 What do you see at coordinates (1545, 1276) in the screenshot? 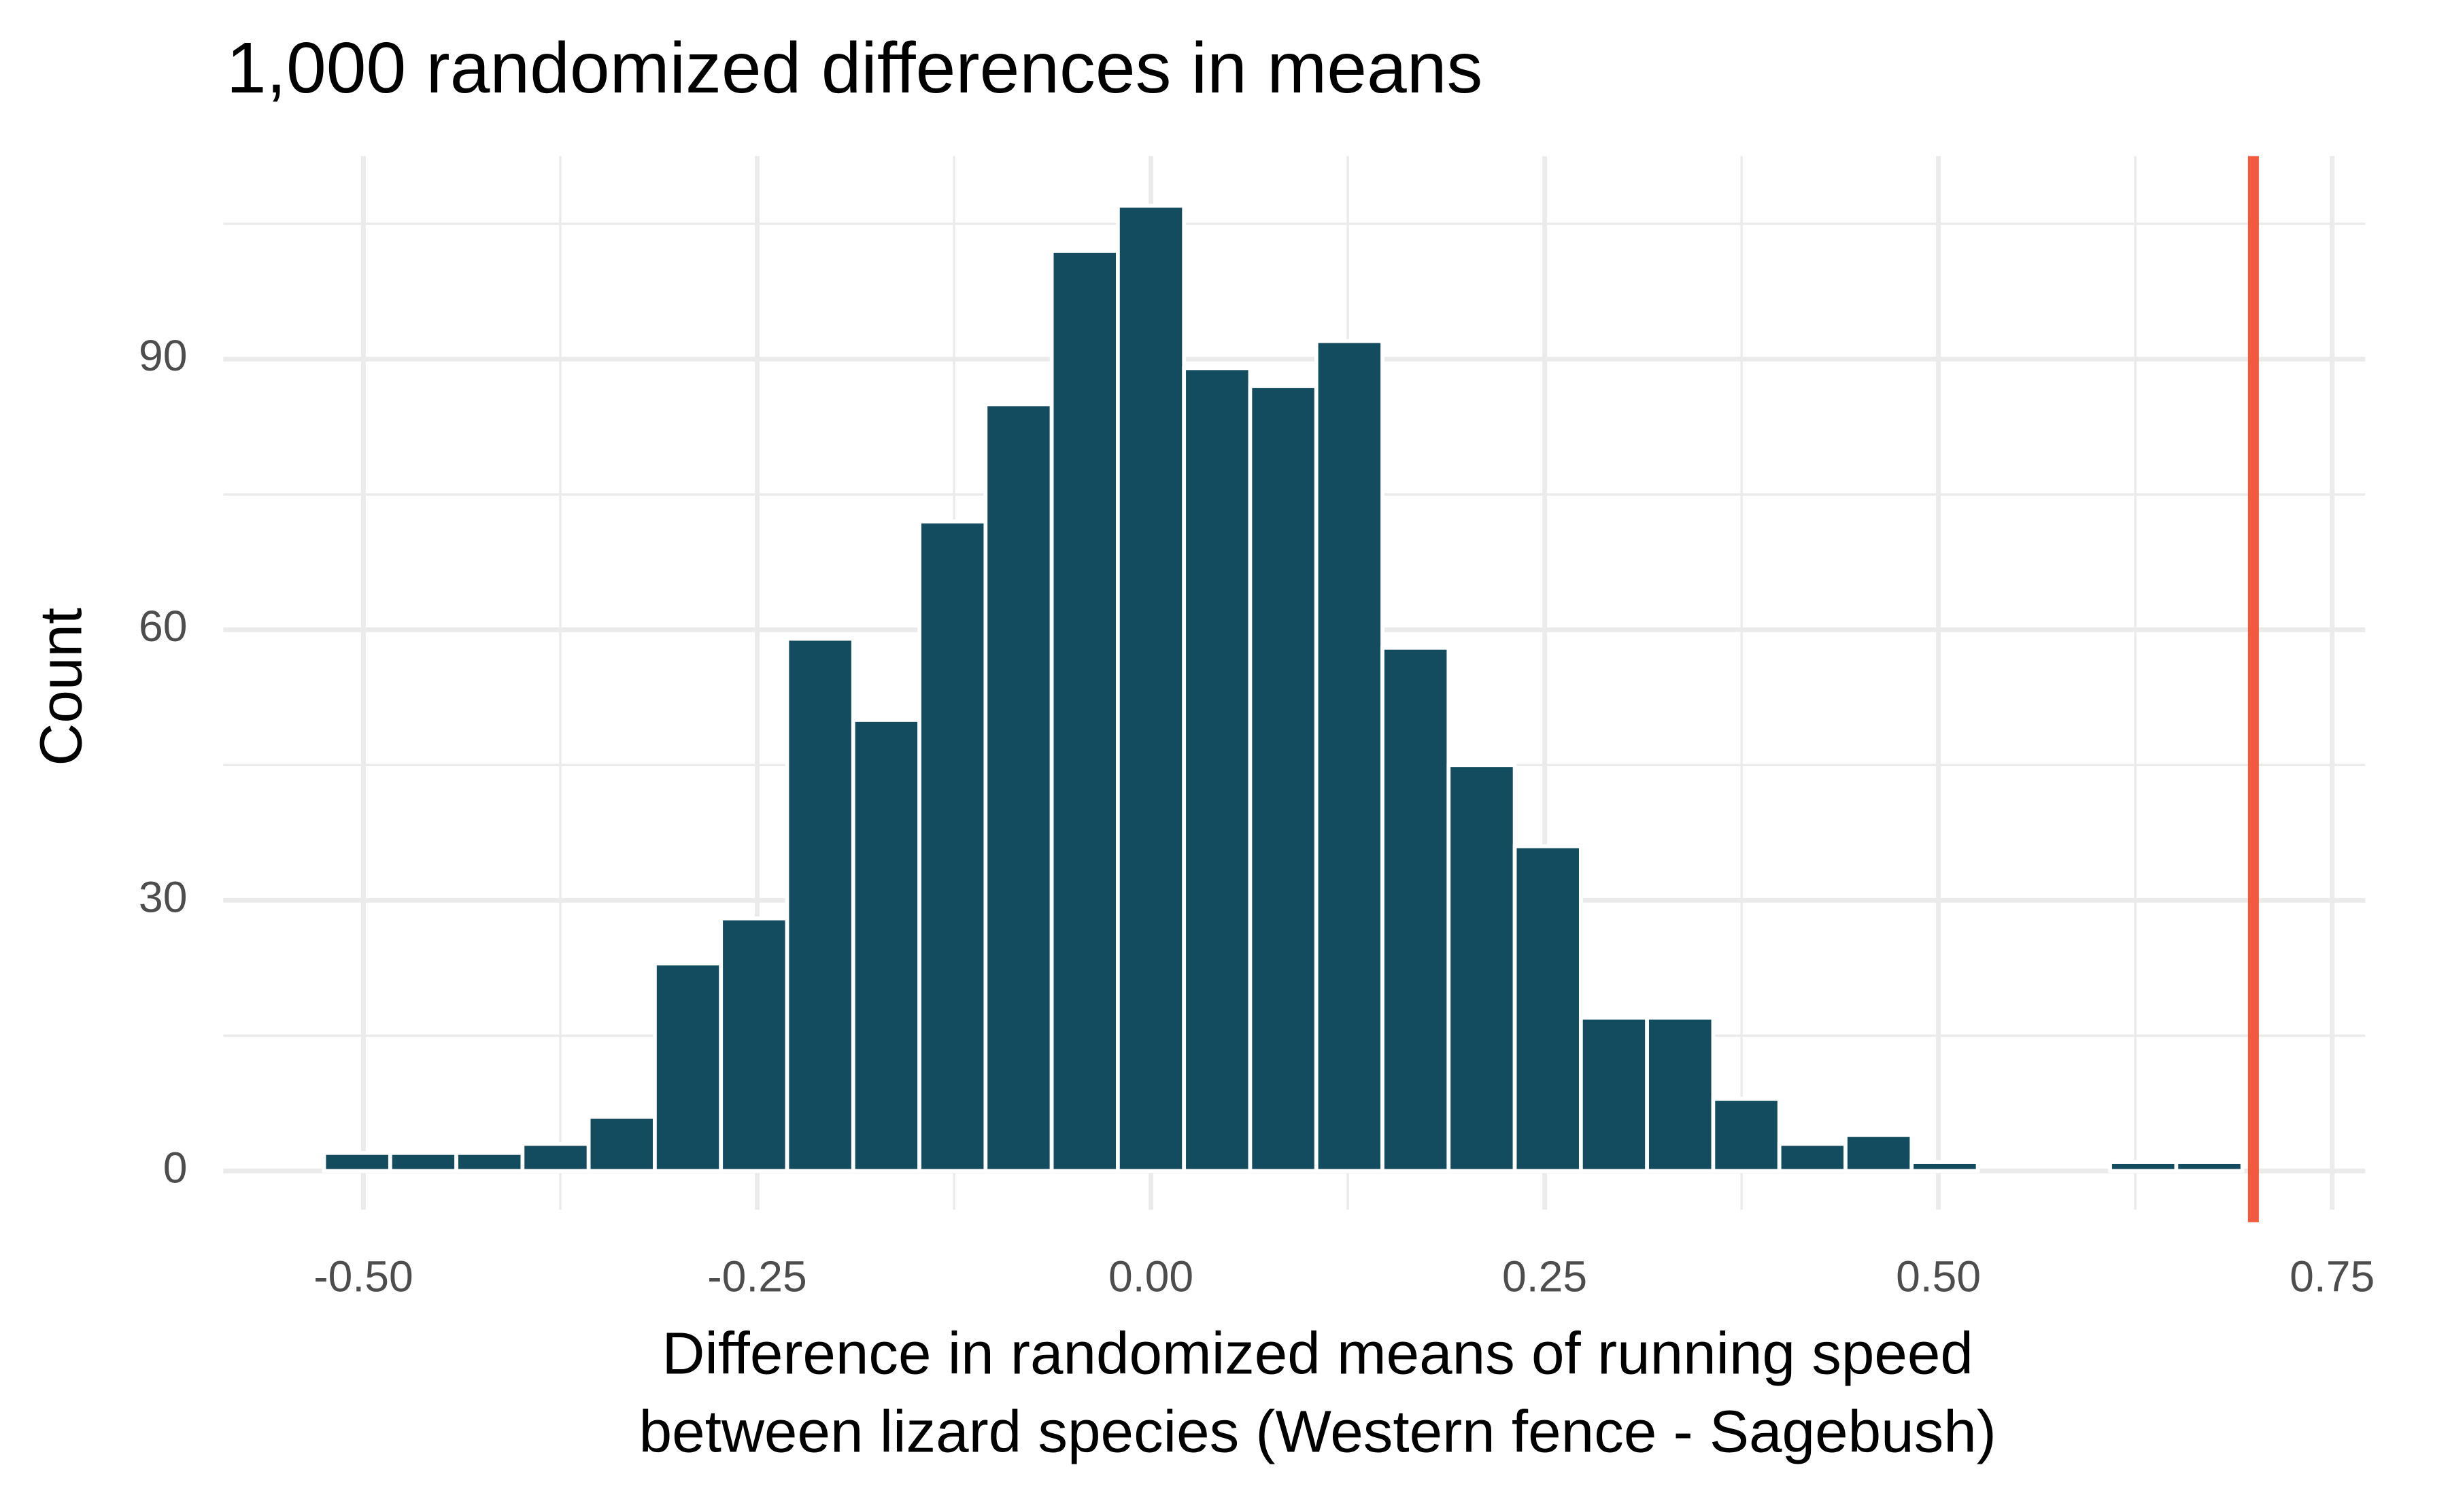
I see `x-tick-label: 0.25` at bounding box center [1545, 1276].